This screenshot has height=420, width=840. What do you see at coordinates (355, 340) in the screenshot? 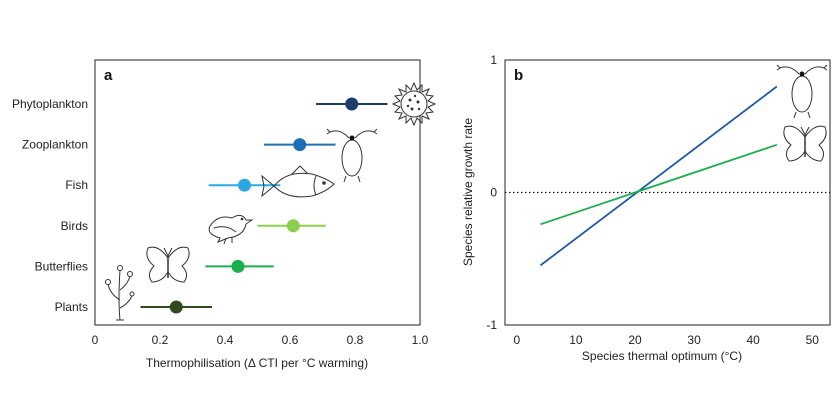
I see `x-tick-label: 0.8` at bounding box center [355, 340].